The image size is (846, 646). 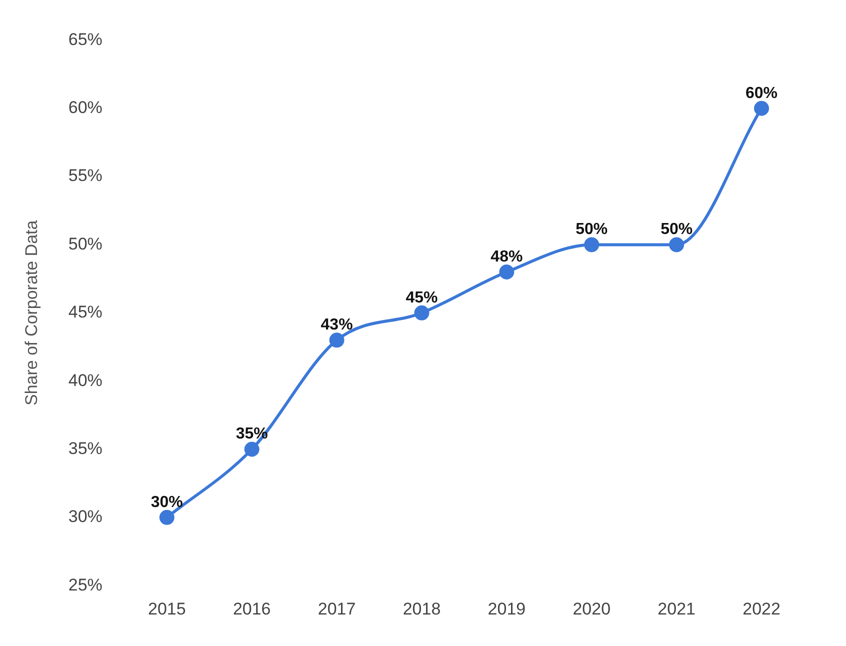 I want to click on y-tick-label: 60%, so click(x=85, y=108).